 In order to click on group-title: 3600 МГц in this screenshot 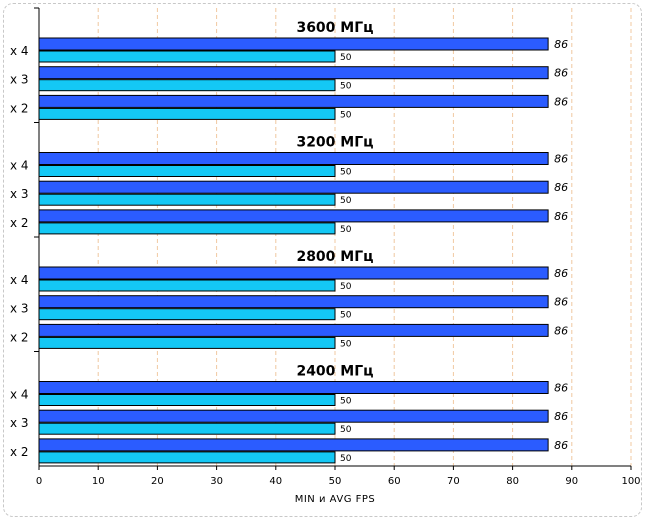, I will do `click(334, 28)`.